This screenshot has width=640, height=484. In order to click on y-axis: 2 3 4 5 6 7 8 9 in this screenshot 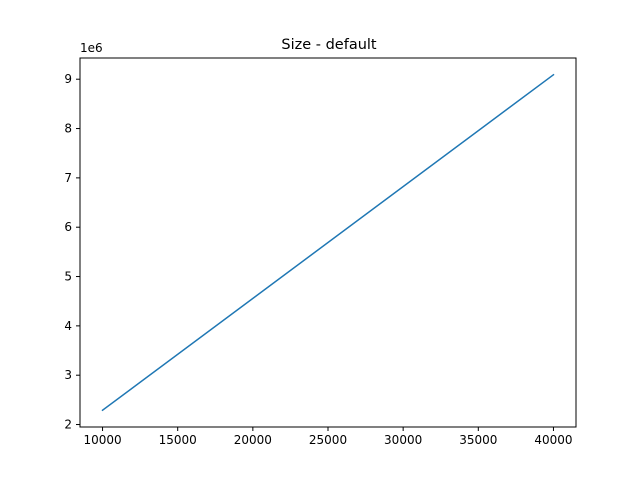, I will do `click(72, 252)`.